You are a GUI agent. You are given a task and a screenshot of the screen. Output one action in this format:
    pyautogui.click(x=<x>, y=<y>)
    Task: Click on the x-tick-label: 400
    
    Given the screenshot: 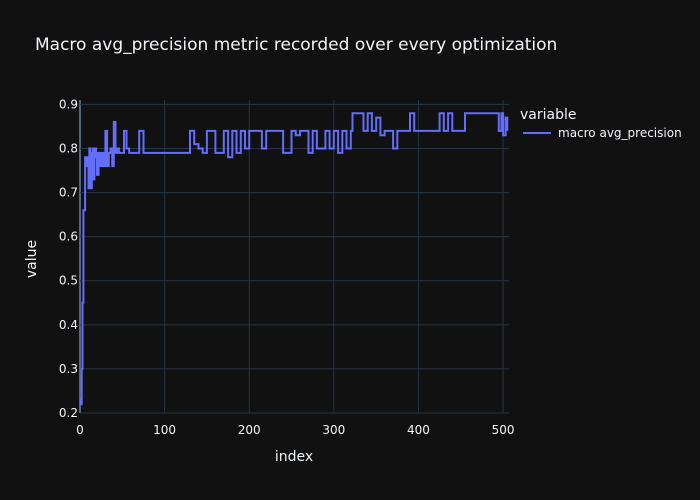 What is the action you would take?
    pyautogui.click(x=418, y=430)
    